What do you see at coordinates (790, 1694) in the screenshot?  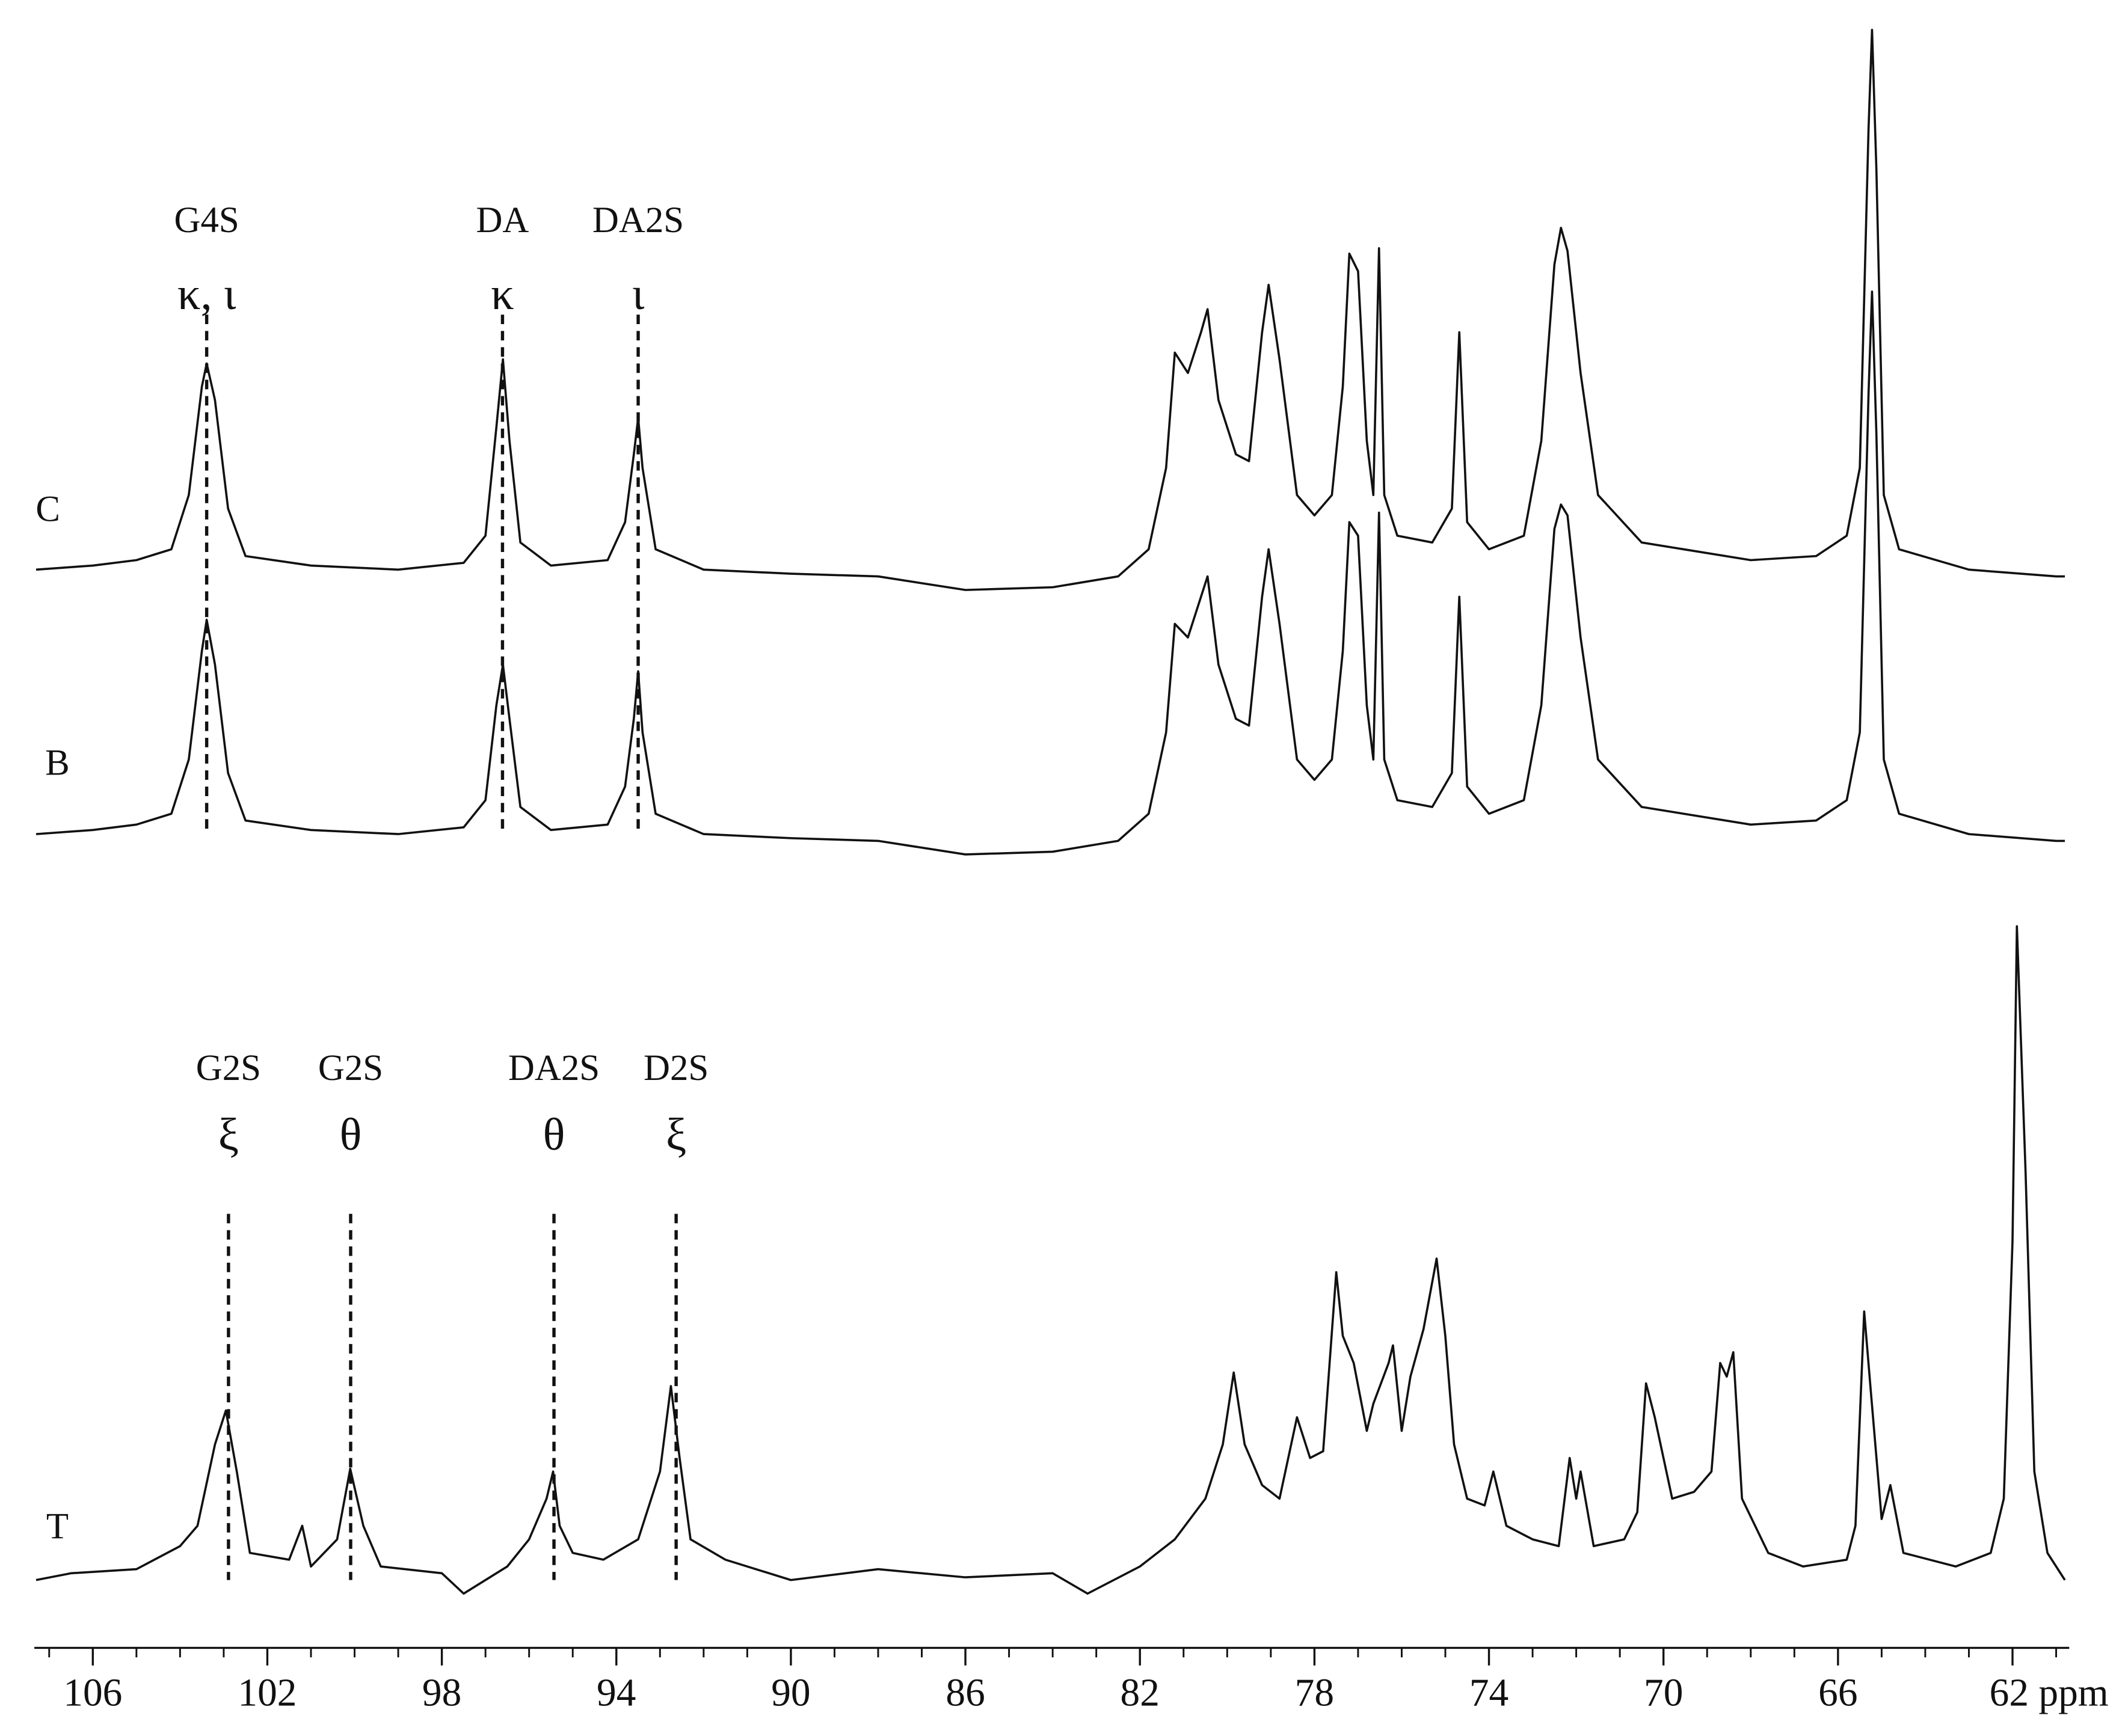 I see `x-tick-label: 90` at bounding box center [790, 1694].